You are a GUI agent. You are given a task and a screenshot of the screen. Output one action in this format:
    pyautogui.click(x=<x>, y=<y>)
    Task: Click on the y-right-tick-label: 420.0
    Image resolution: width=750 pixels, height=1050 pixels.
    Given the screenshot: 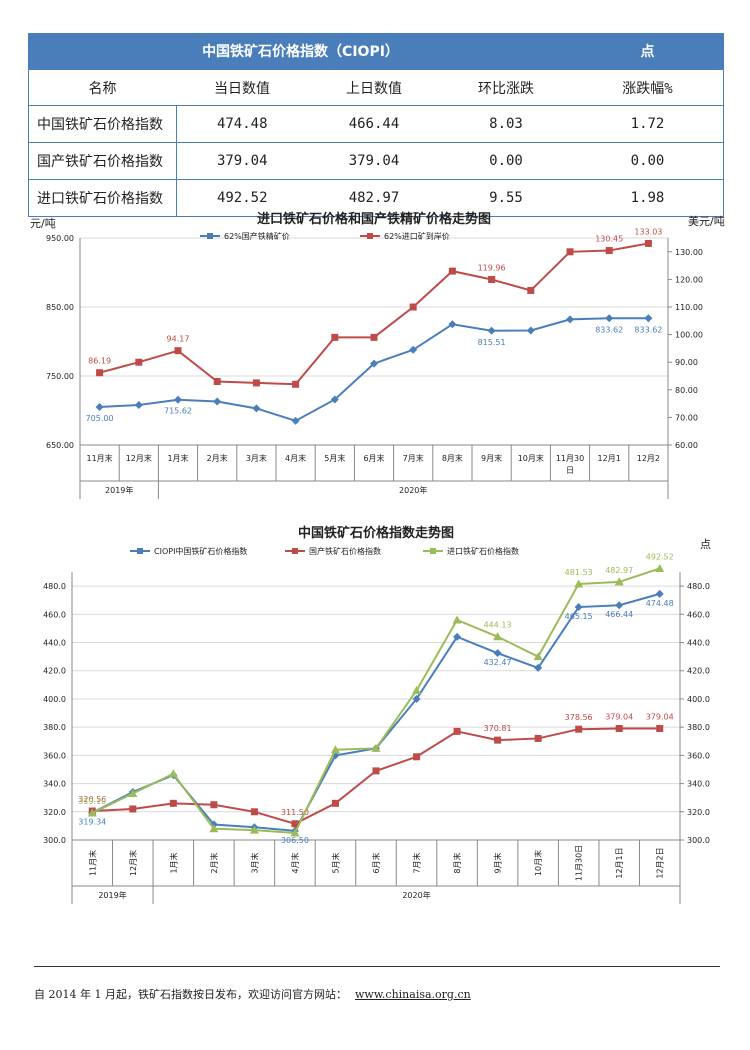 What is the action you would take?
    pyautogui.click(x=698, y=671)
    